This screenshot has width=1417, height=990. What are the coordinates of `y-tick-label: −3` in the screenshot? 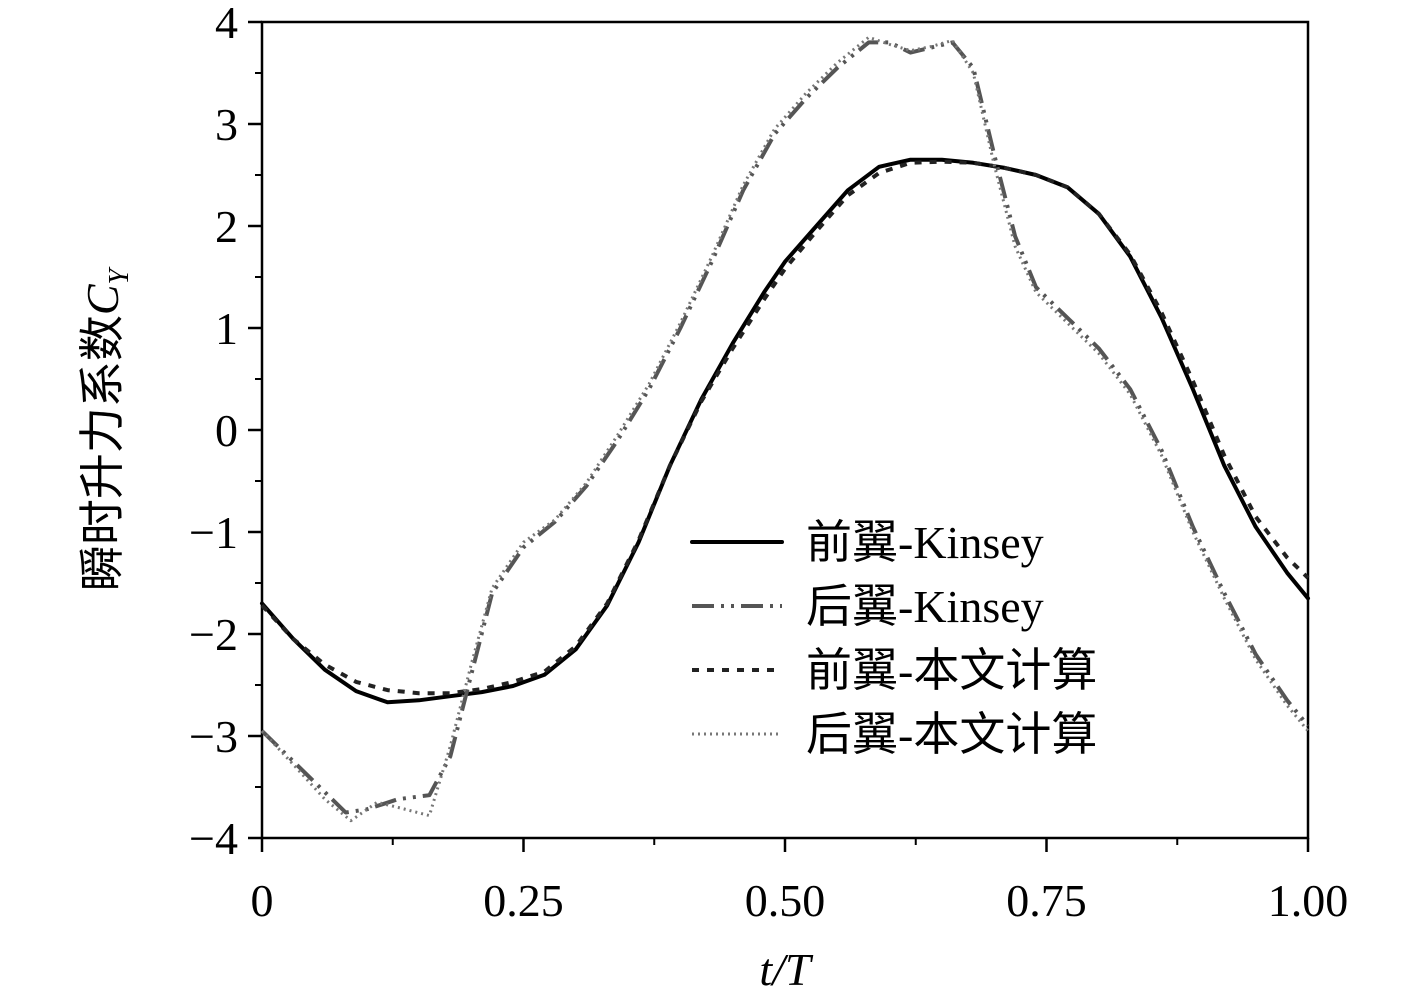 It's located at (213, 736).